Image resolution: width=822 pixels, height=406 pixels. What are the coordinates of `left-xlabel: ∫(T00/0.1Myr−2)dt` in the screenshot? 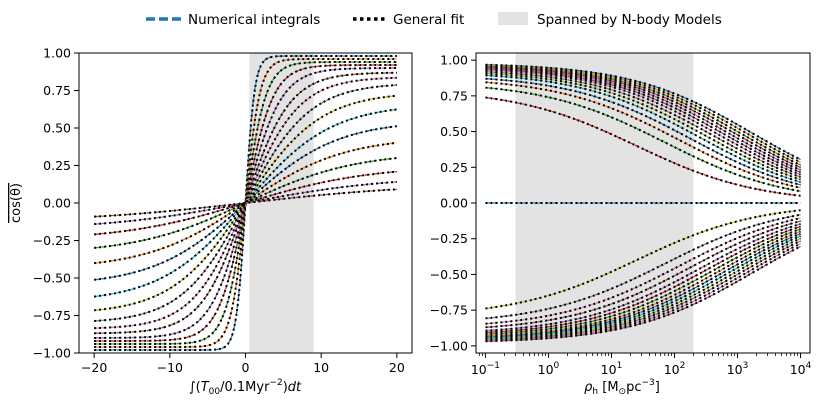 It's located at (245, 387).